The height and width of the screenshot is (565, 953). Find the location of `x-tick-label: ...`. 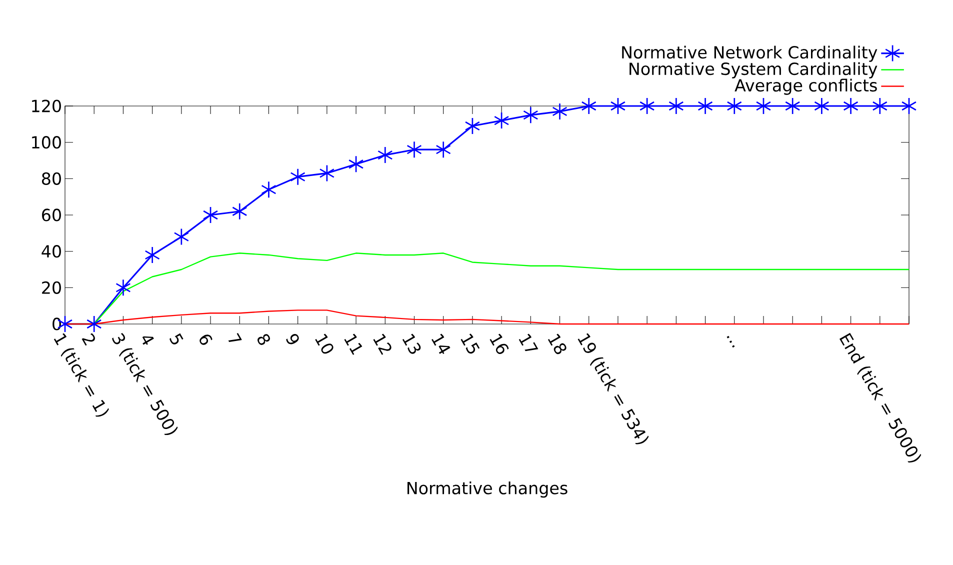

x-tick-label: ... is located at coordinates (730, 342).